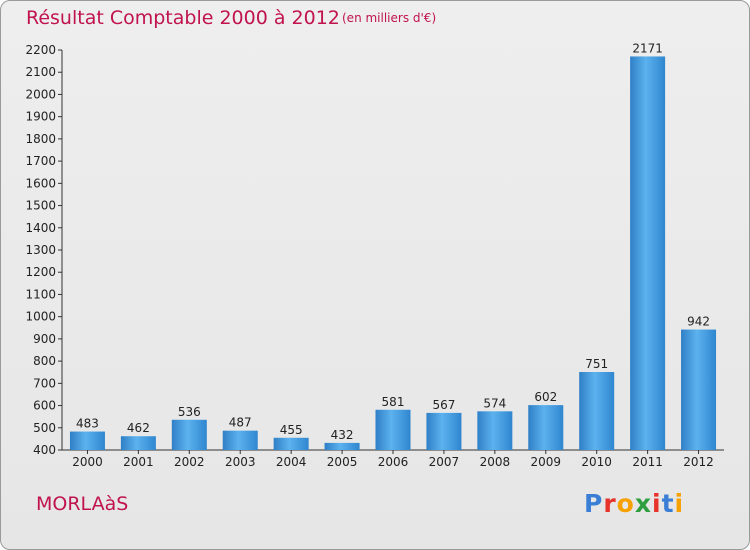 Image resolution: width=750 pixels, height=550 pixels. I want to click on x-tick-label: 2000, so click(87, 462).